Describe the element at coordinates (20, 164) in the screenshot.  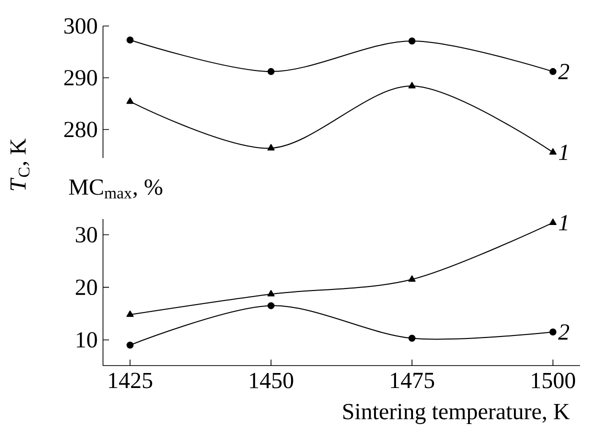
I see `y-axis-title: T$_{C}$, K` at that location.